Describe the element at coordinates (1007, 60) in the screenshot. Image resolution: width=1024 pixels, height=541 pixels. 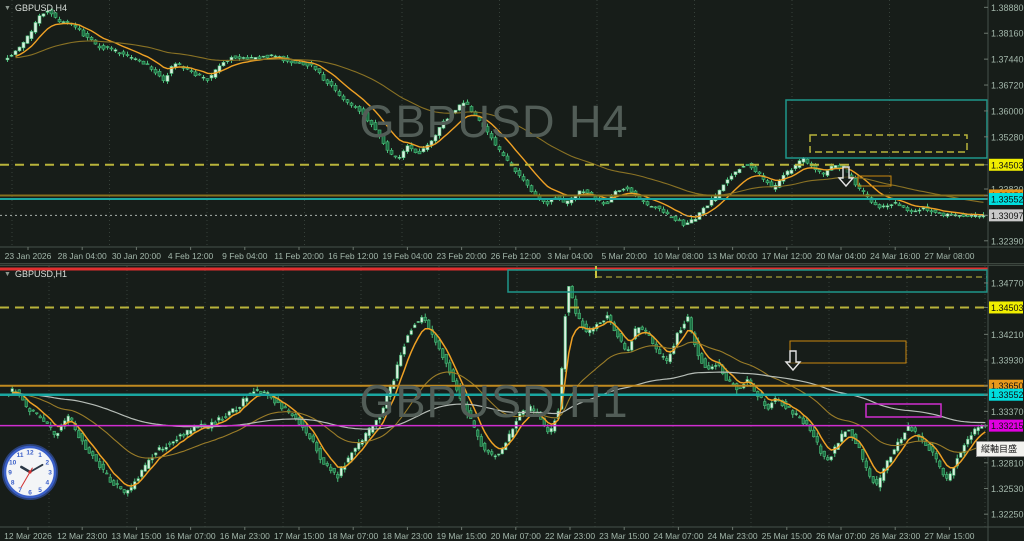
I see `svg-text: 1.37440` at that location.